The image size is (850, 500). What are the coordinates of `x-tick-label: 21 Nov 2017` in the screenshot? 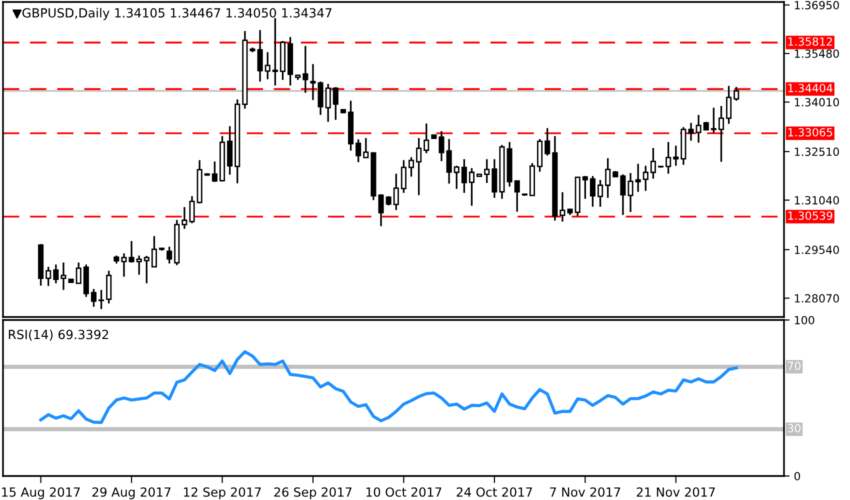 It's located at (675, 492).